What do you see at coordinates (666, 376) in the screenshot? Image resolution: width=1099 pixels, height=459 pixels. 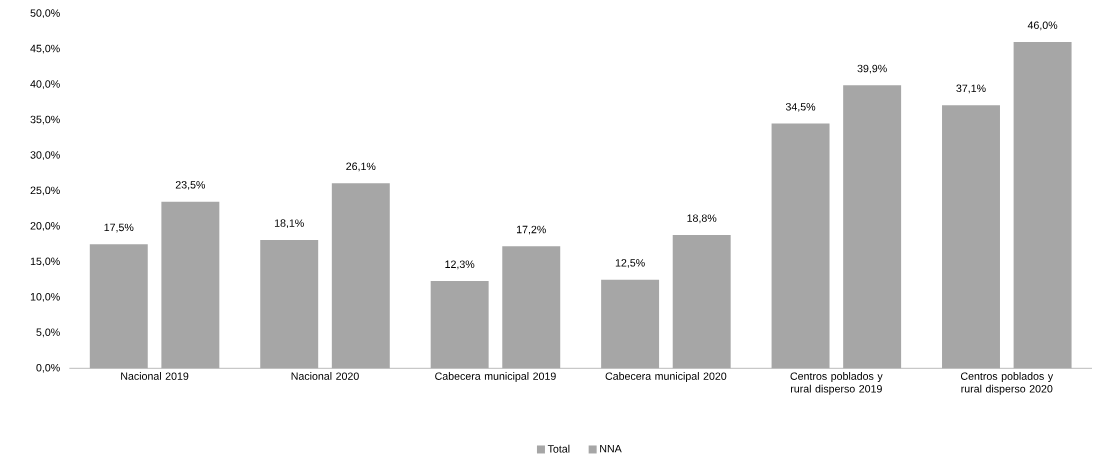 I see `x-tick-label: Cabecera municipal 2020` at bounding box center [666, 376].